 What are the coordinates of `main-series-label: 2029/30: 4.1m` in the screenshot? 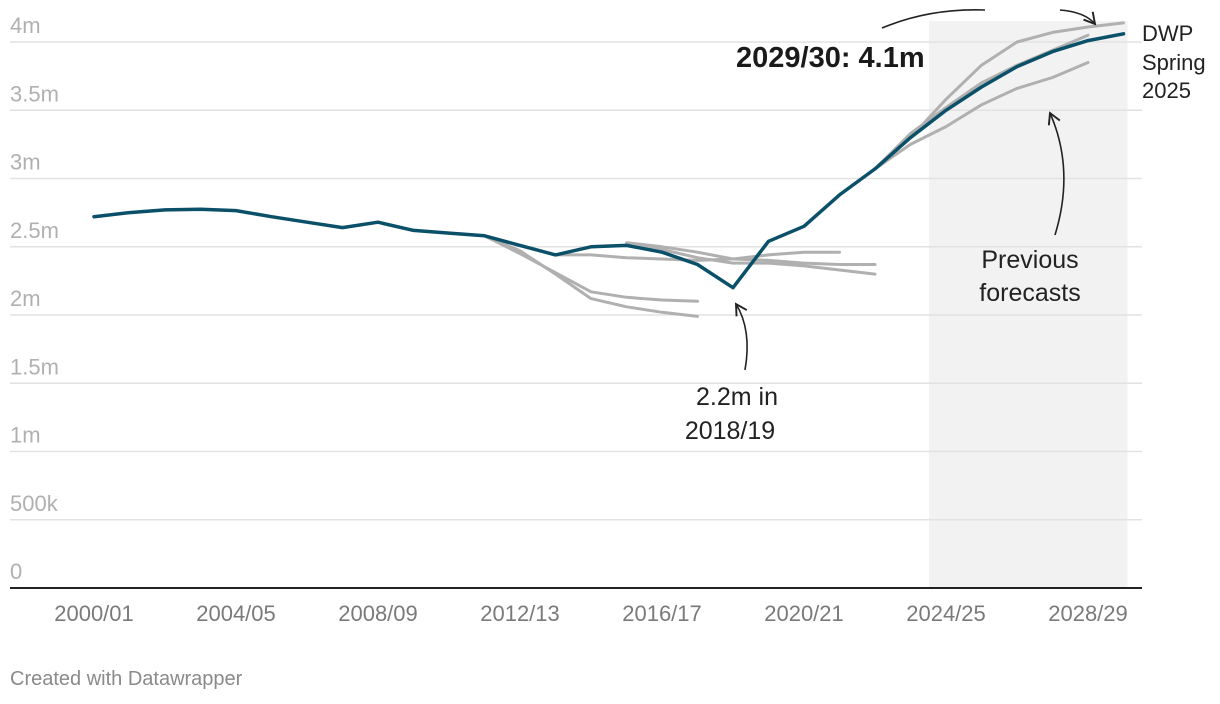 It's located at (830, 58).